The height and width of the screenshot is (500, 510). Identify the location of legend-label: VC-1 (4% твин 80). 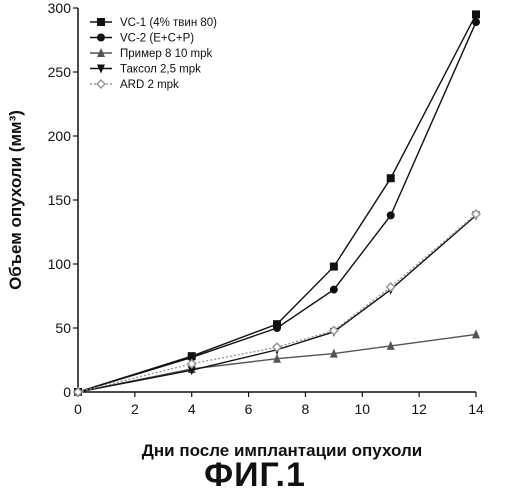
(168, 23).